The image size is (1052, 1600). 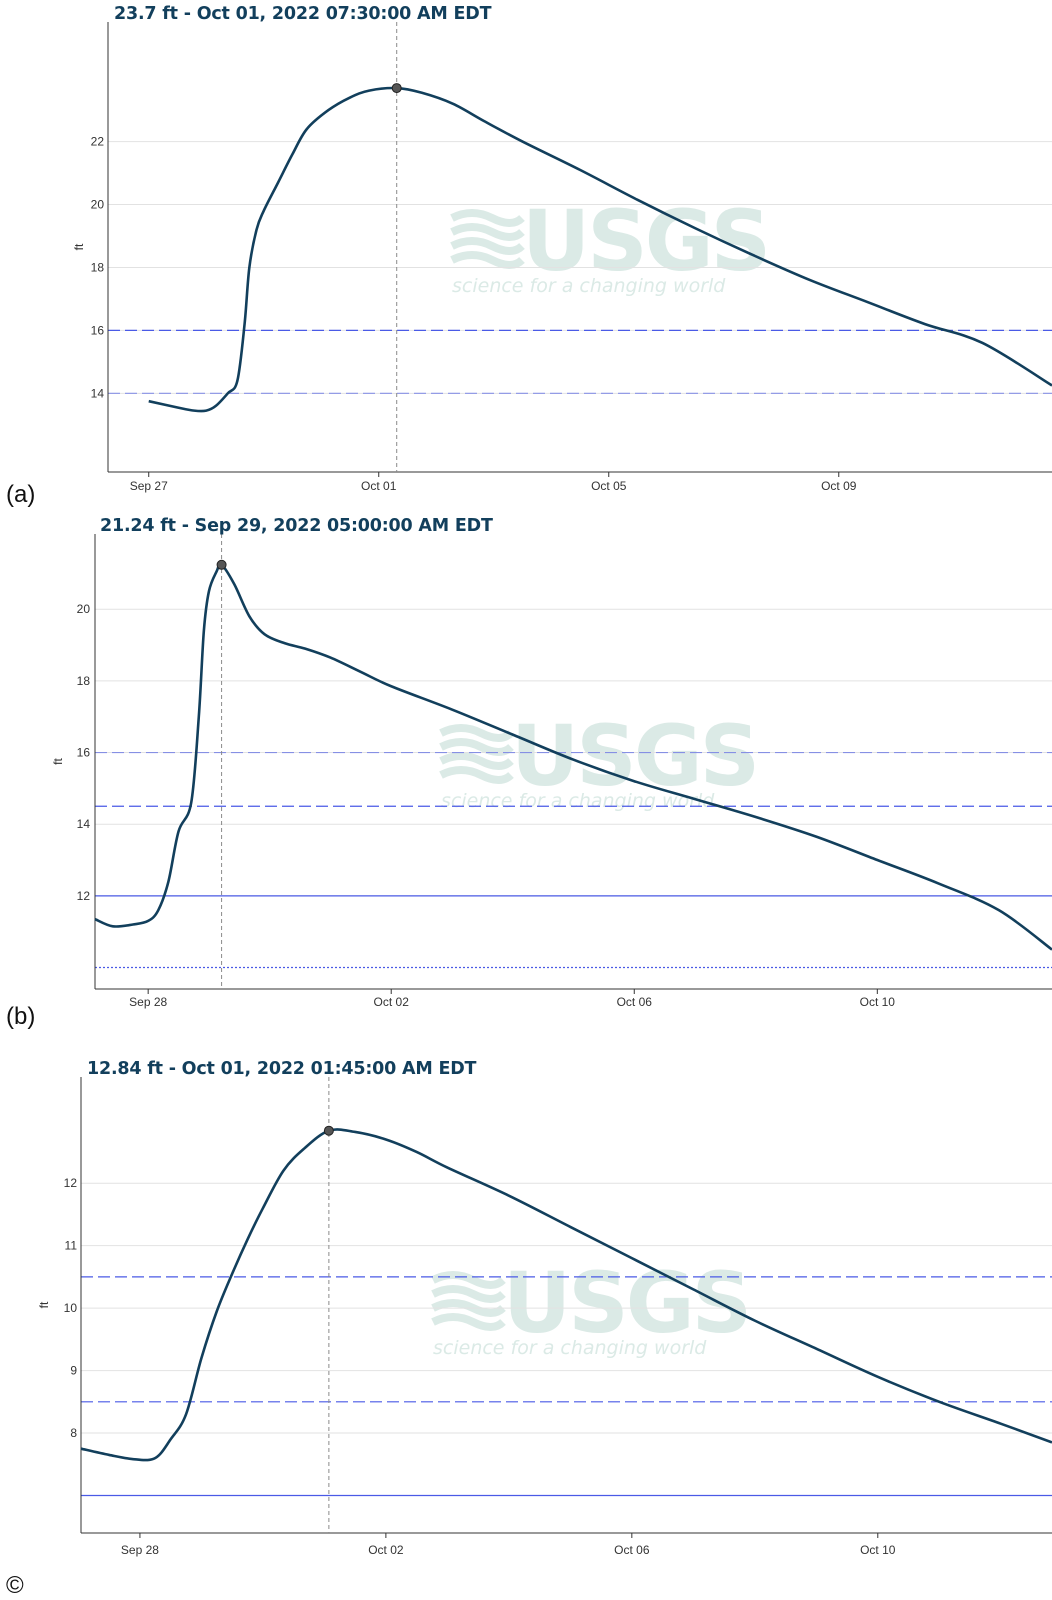 What do you see at coordinates (149, 486) in the screenshot?
I see `x-tick-label: Sep 27` at bounding box center [149, 486].